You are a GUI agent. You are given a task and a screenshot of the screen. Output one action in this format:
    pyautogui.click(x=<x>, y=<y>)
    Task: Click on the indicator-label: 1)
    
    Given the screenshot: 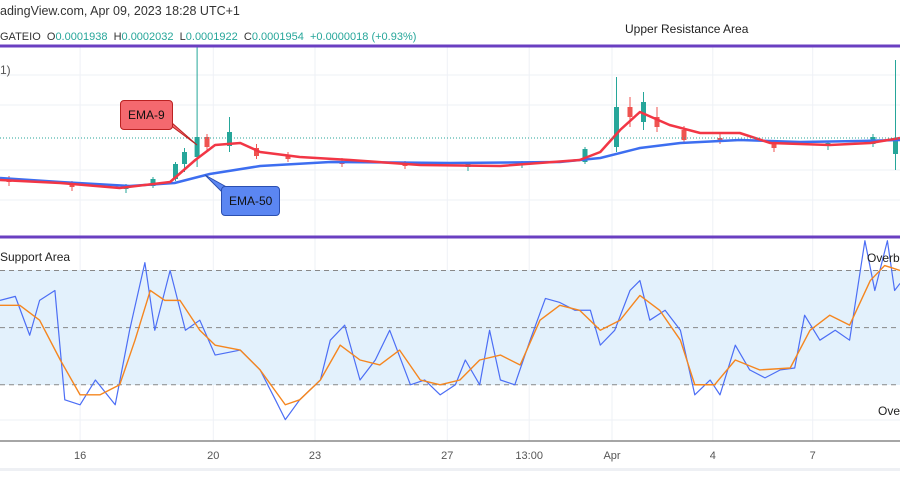 What is the action you would take?
    pyautogui.click(x=5, y=70)
    